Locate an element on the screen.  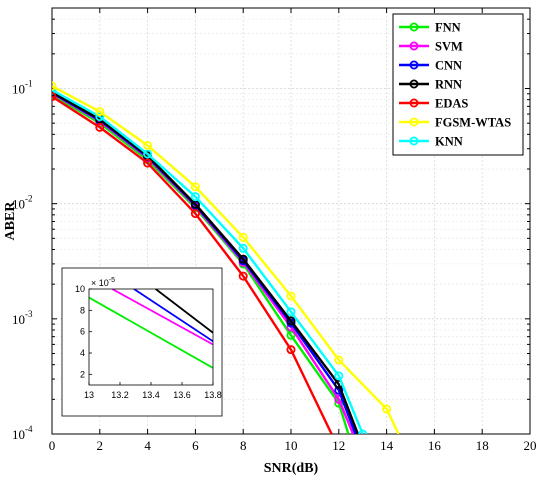
legend-entry-rnn: RNN is located at coordinates (430, 85).